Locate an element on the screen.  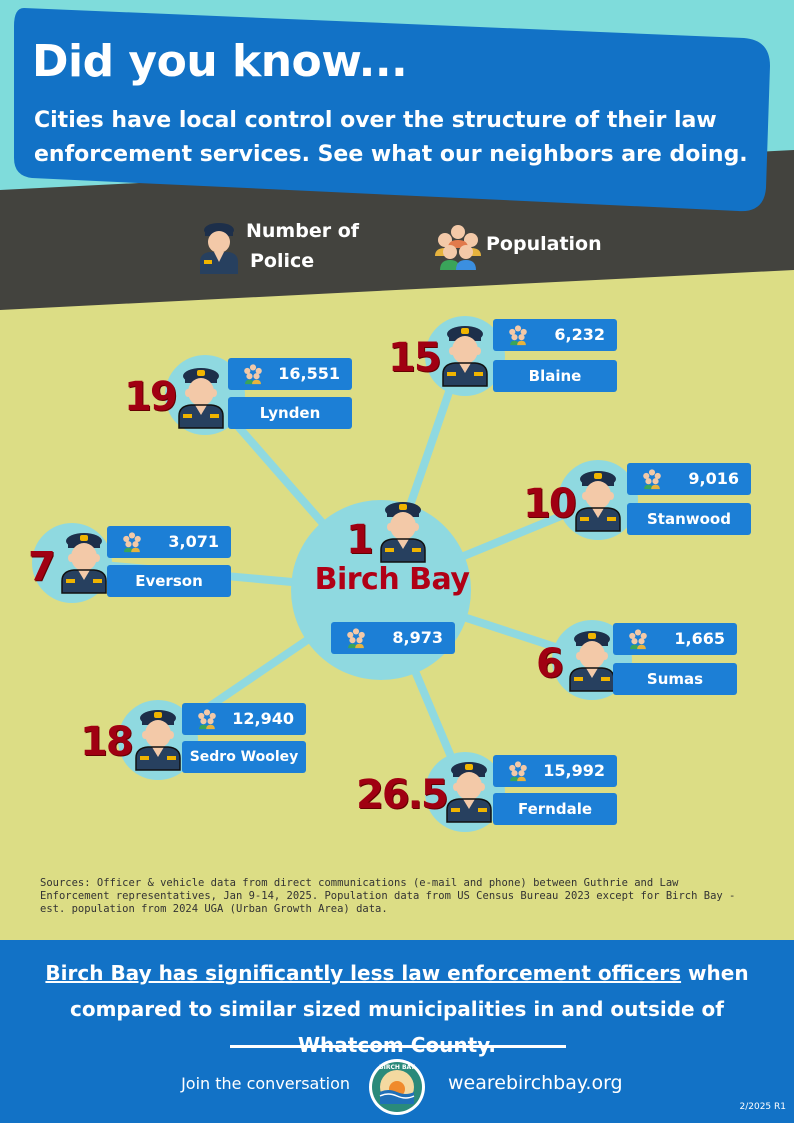
everson-police-count: 7 is located at coordinates (42, 567).